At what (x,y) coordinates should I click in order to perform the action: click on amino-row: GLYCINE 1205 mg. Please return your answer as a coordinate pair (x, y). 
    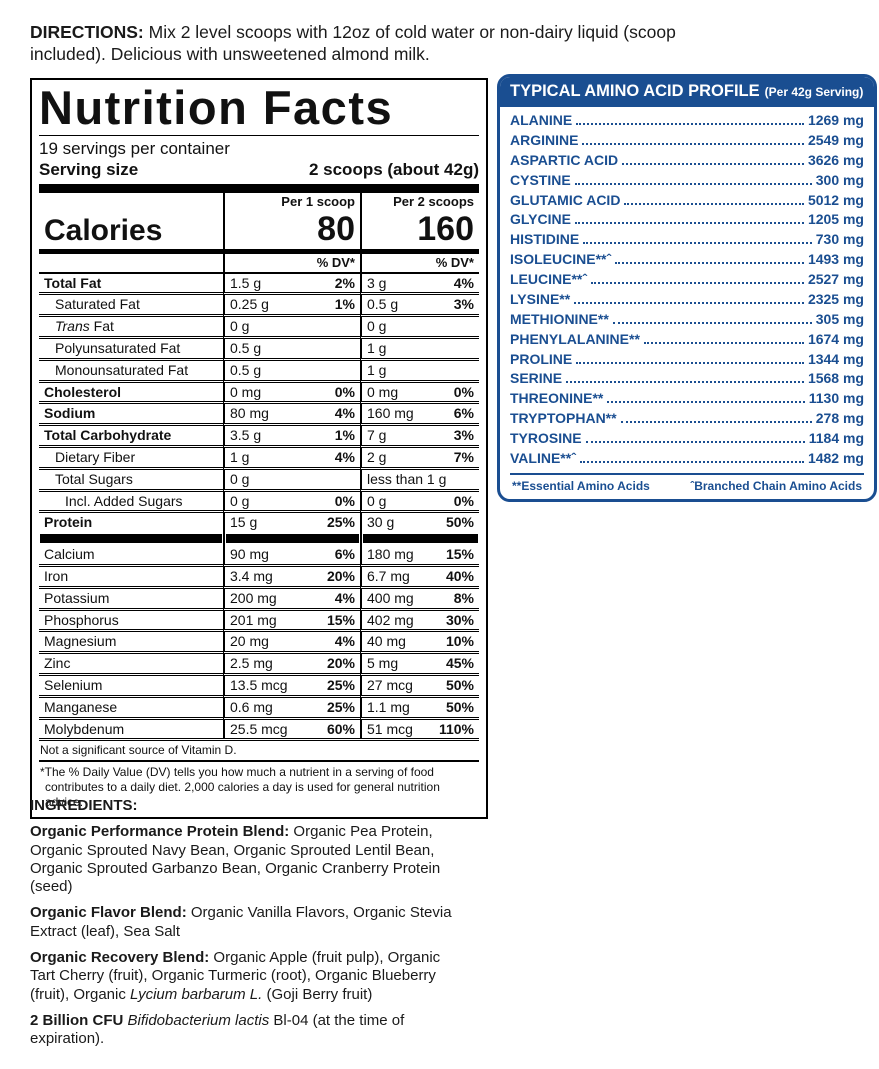
    Looking at the image, I should click on (687, 220).